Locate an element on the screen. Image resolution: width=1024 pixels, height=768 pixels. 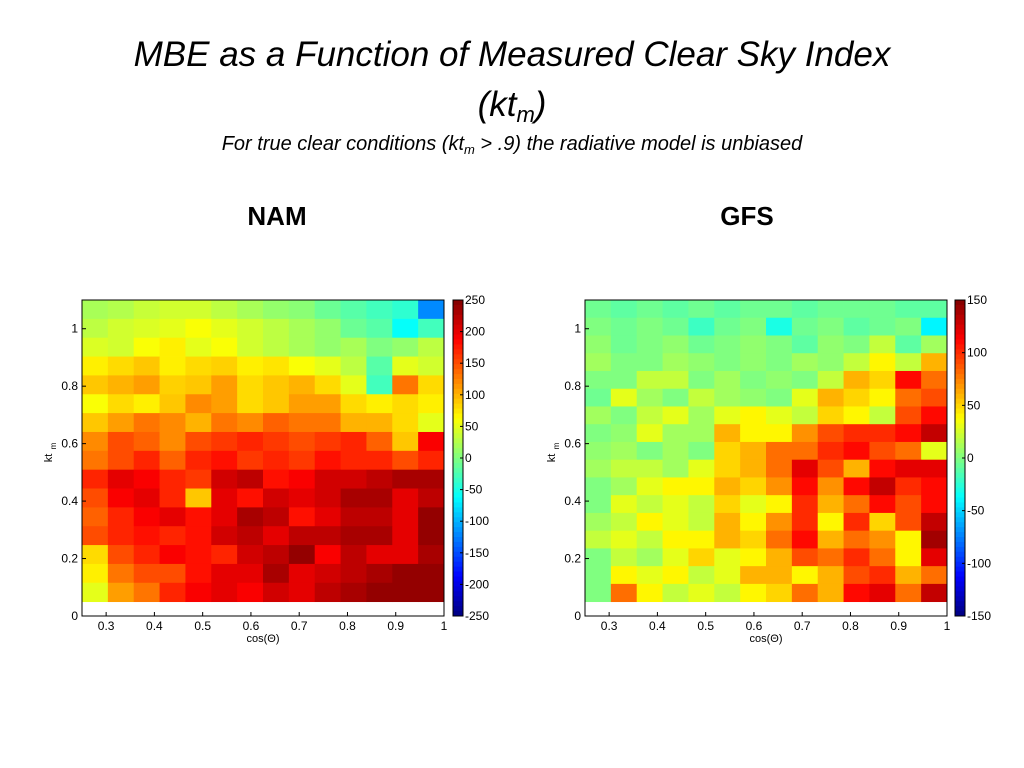
gfs-colorbar-tick-label: 50 is located at coordinates (974, 405).